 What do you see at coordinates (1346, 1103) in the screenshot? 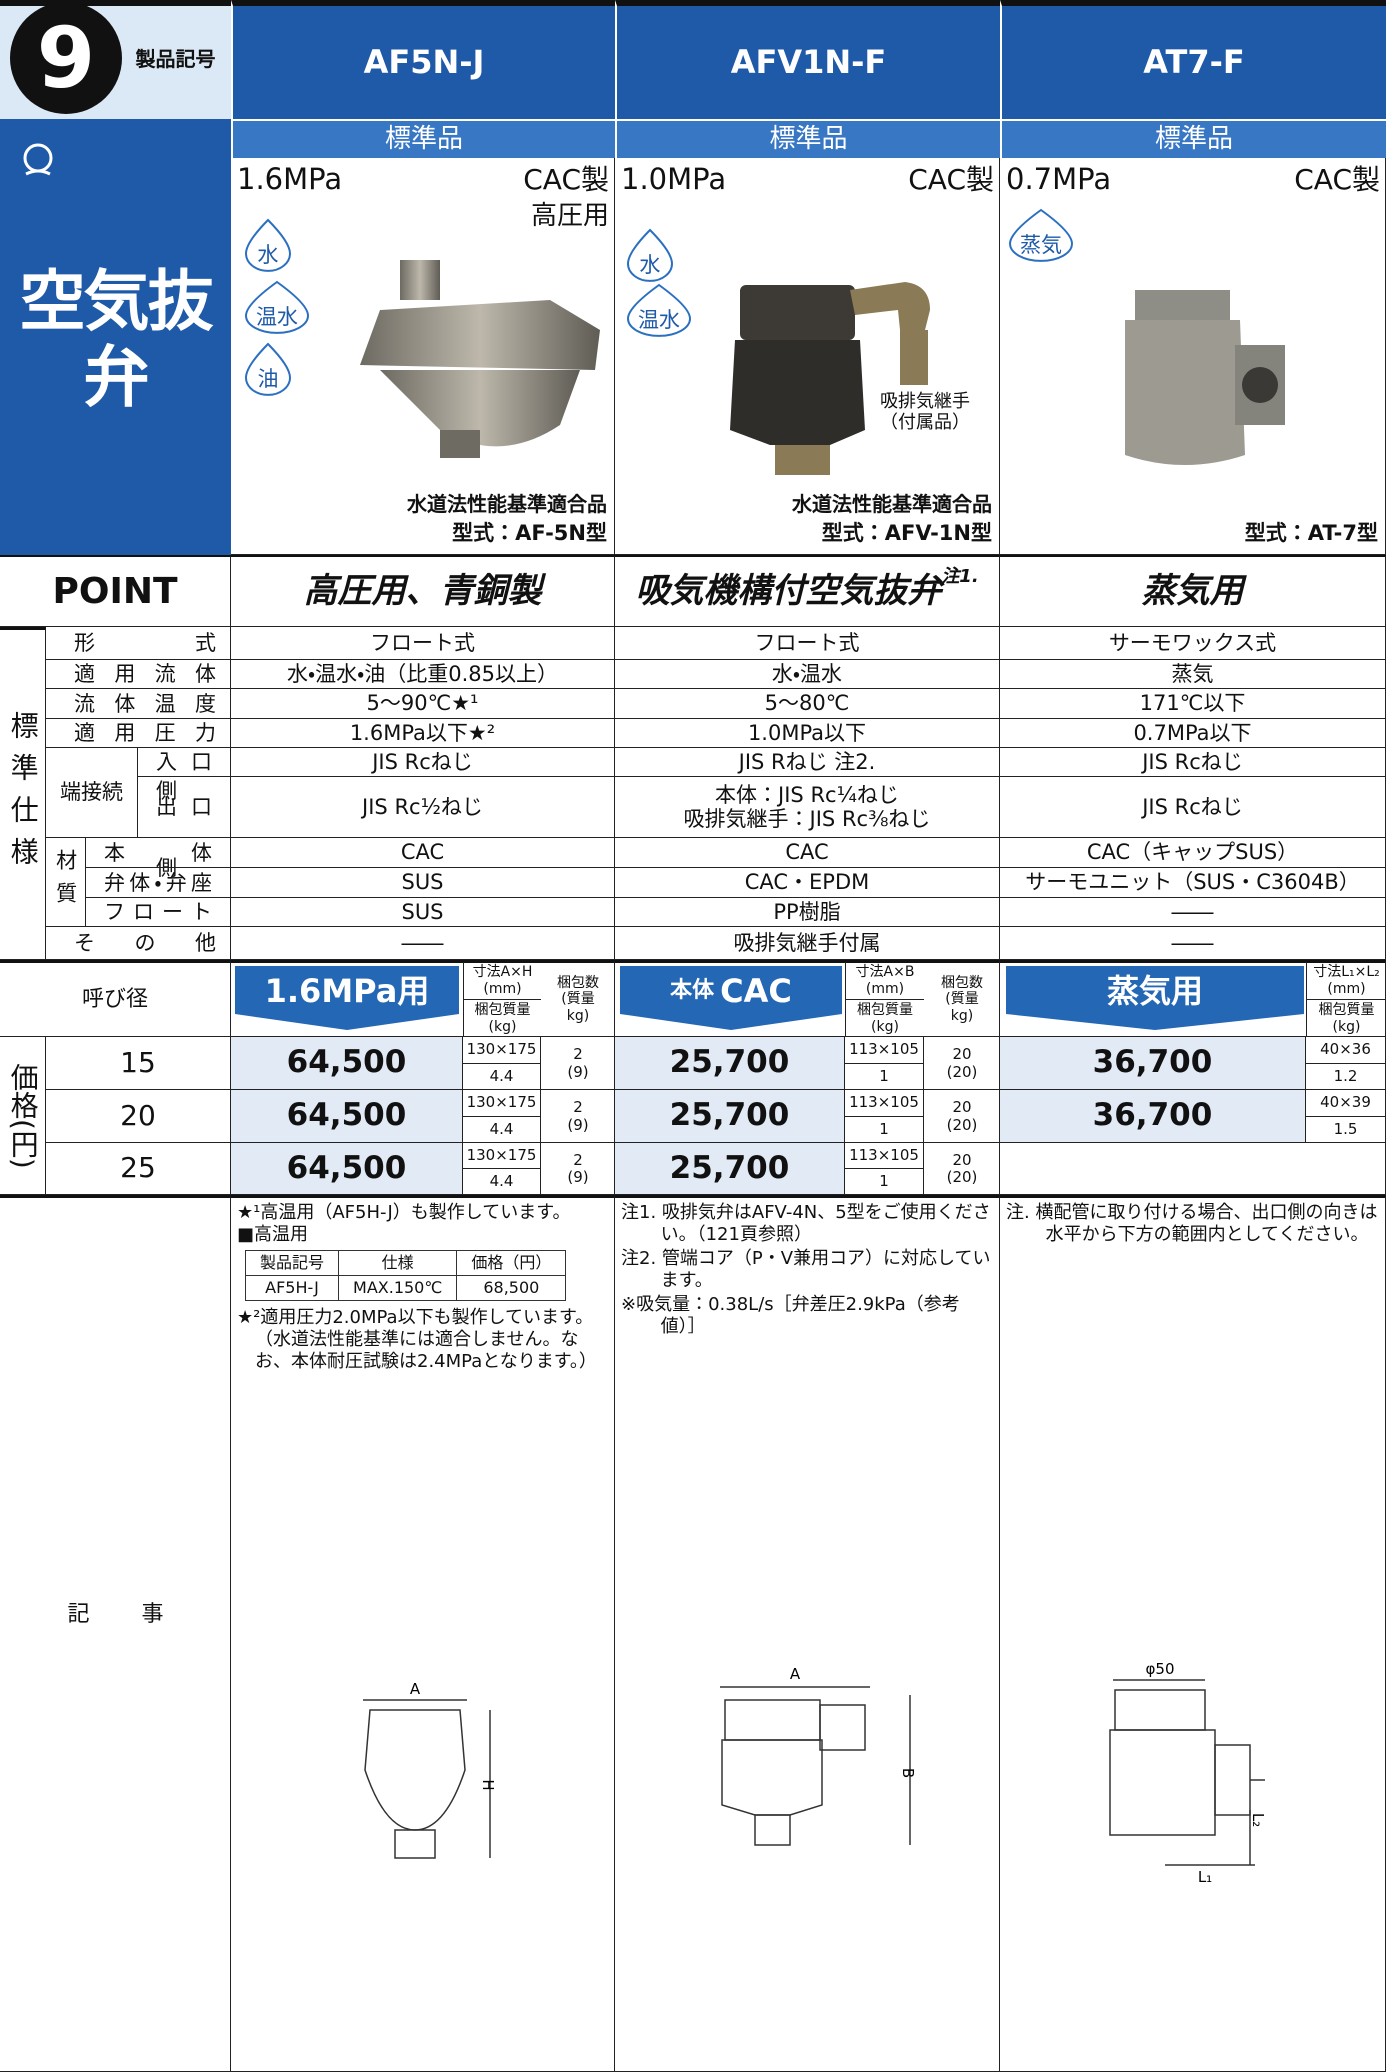
I see `dim: 40×39` at bounding box center [1346, 1103].